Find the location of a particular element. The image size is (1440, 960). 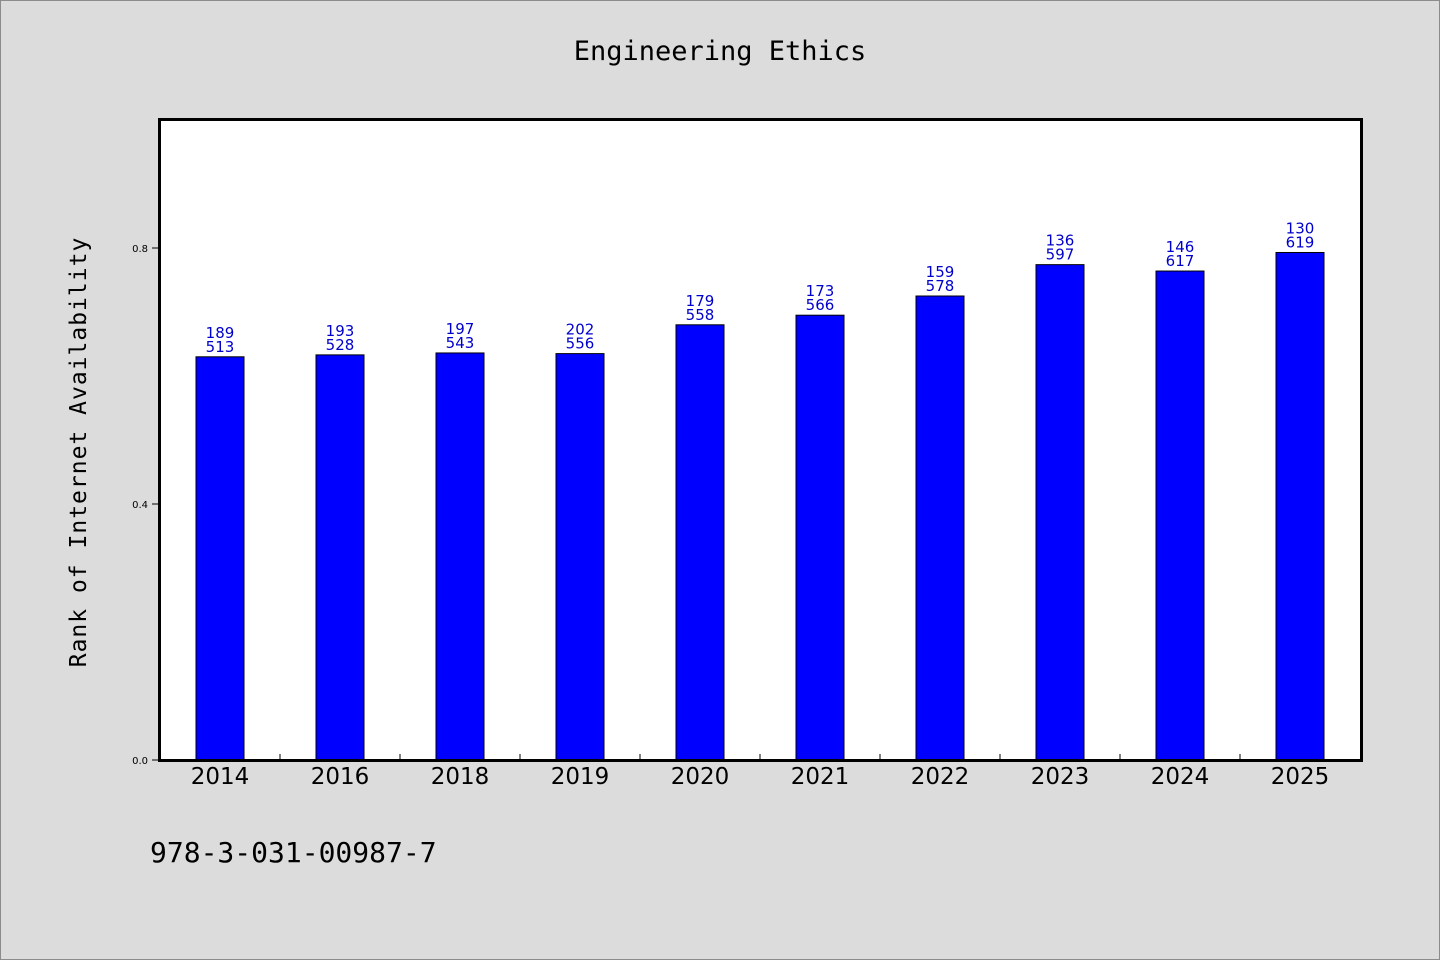

data-label-bottom: 543 is located at coordinates (460, 343).